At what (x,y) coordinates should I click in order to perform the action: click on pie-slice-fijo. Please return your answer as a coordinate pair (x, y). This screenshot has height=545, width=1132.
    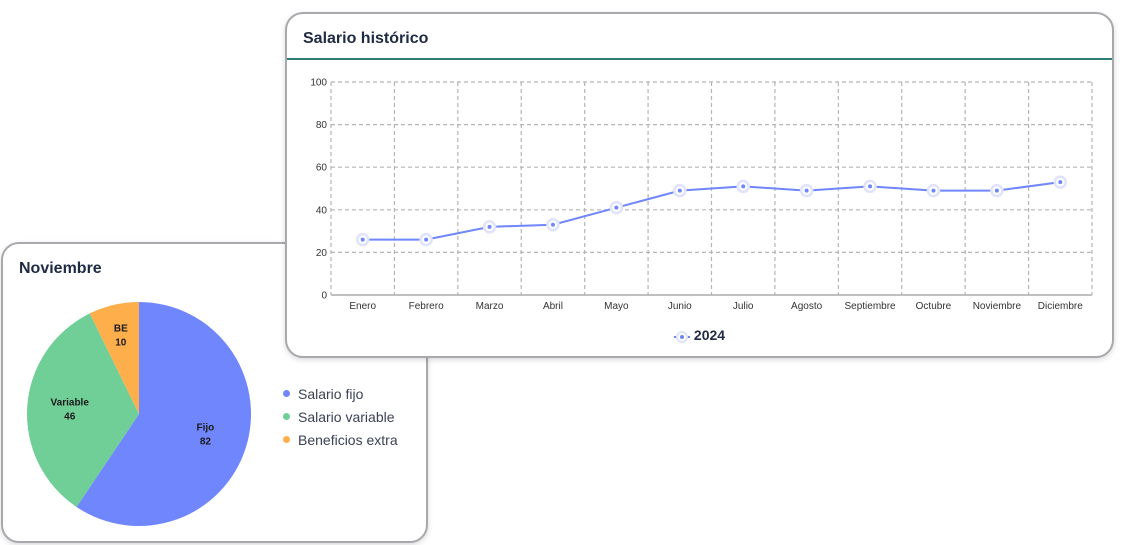
    Looking at the image, I should click on (163, 414).